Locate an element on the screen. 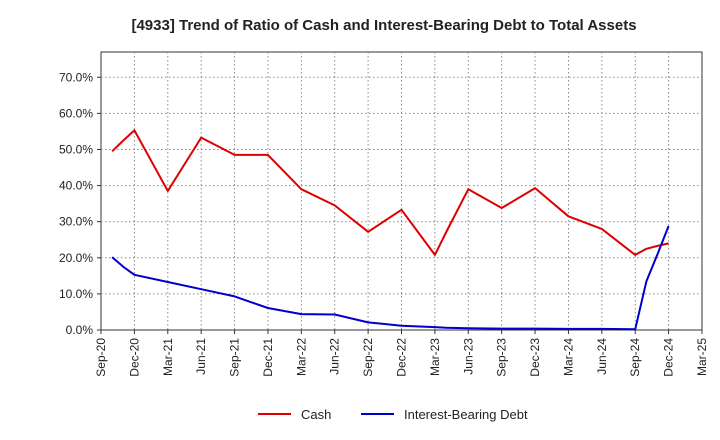  x-tick-label: Jun-24 is located at coordinates (602, 356).